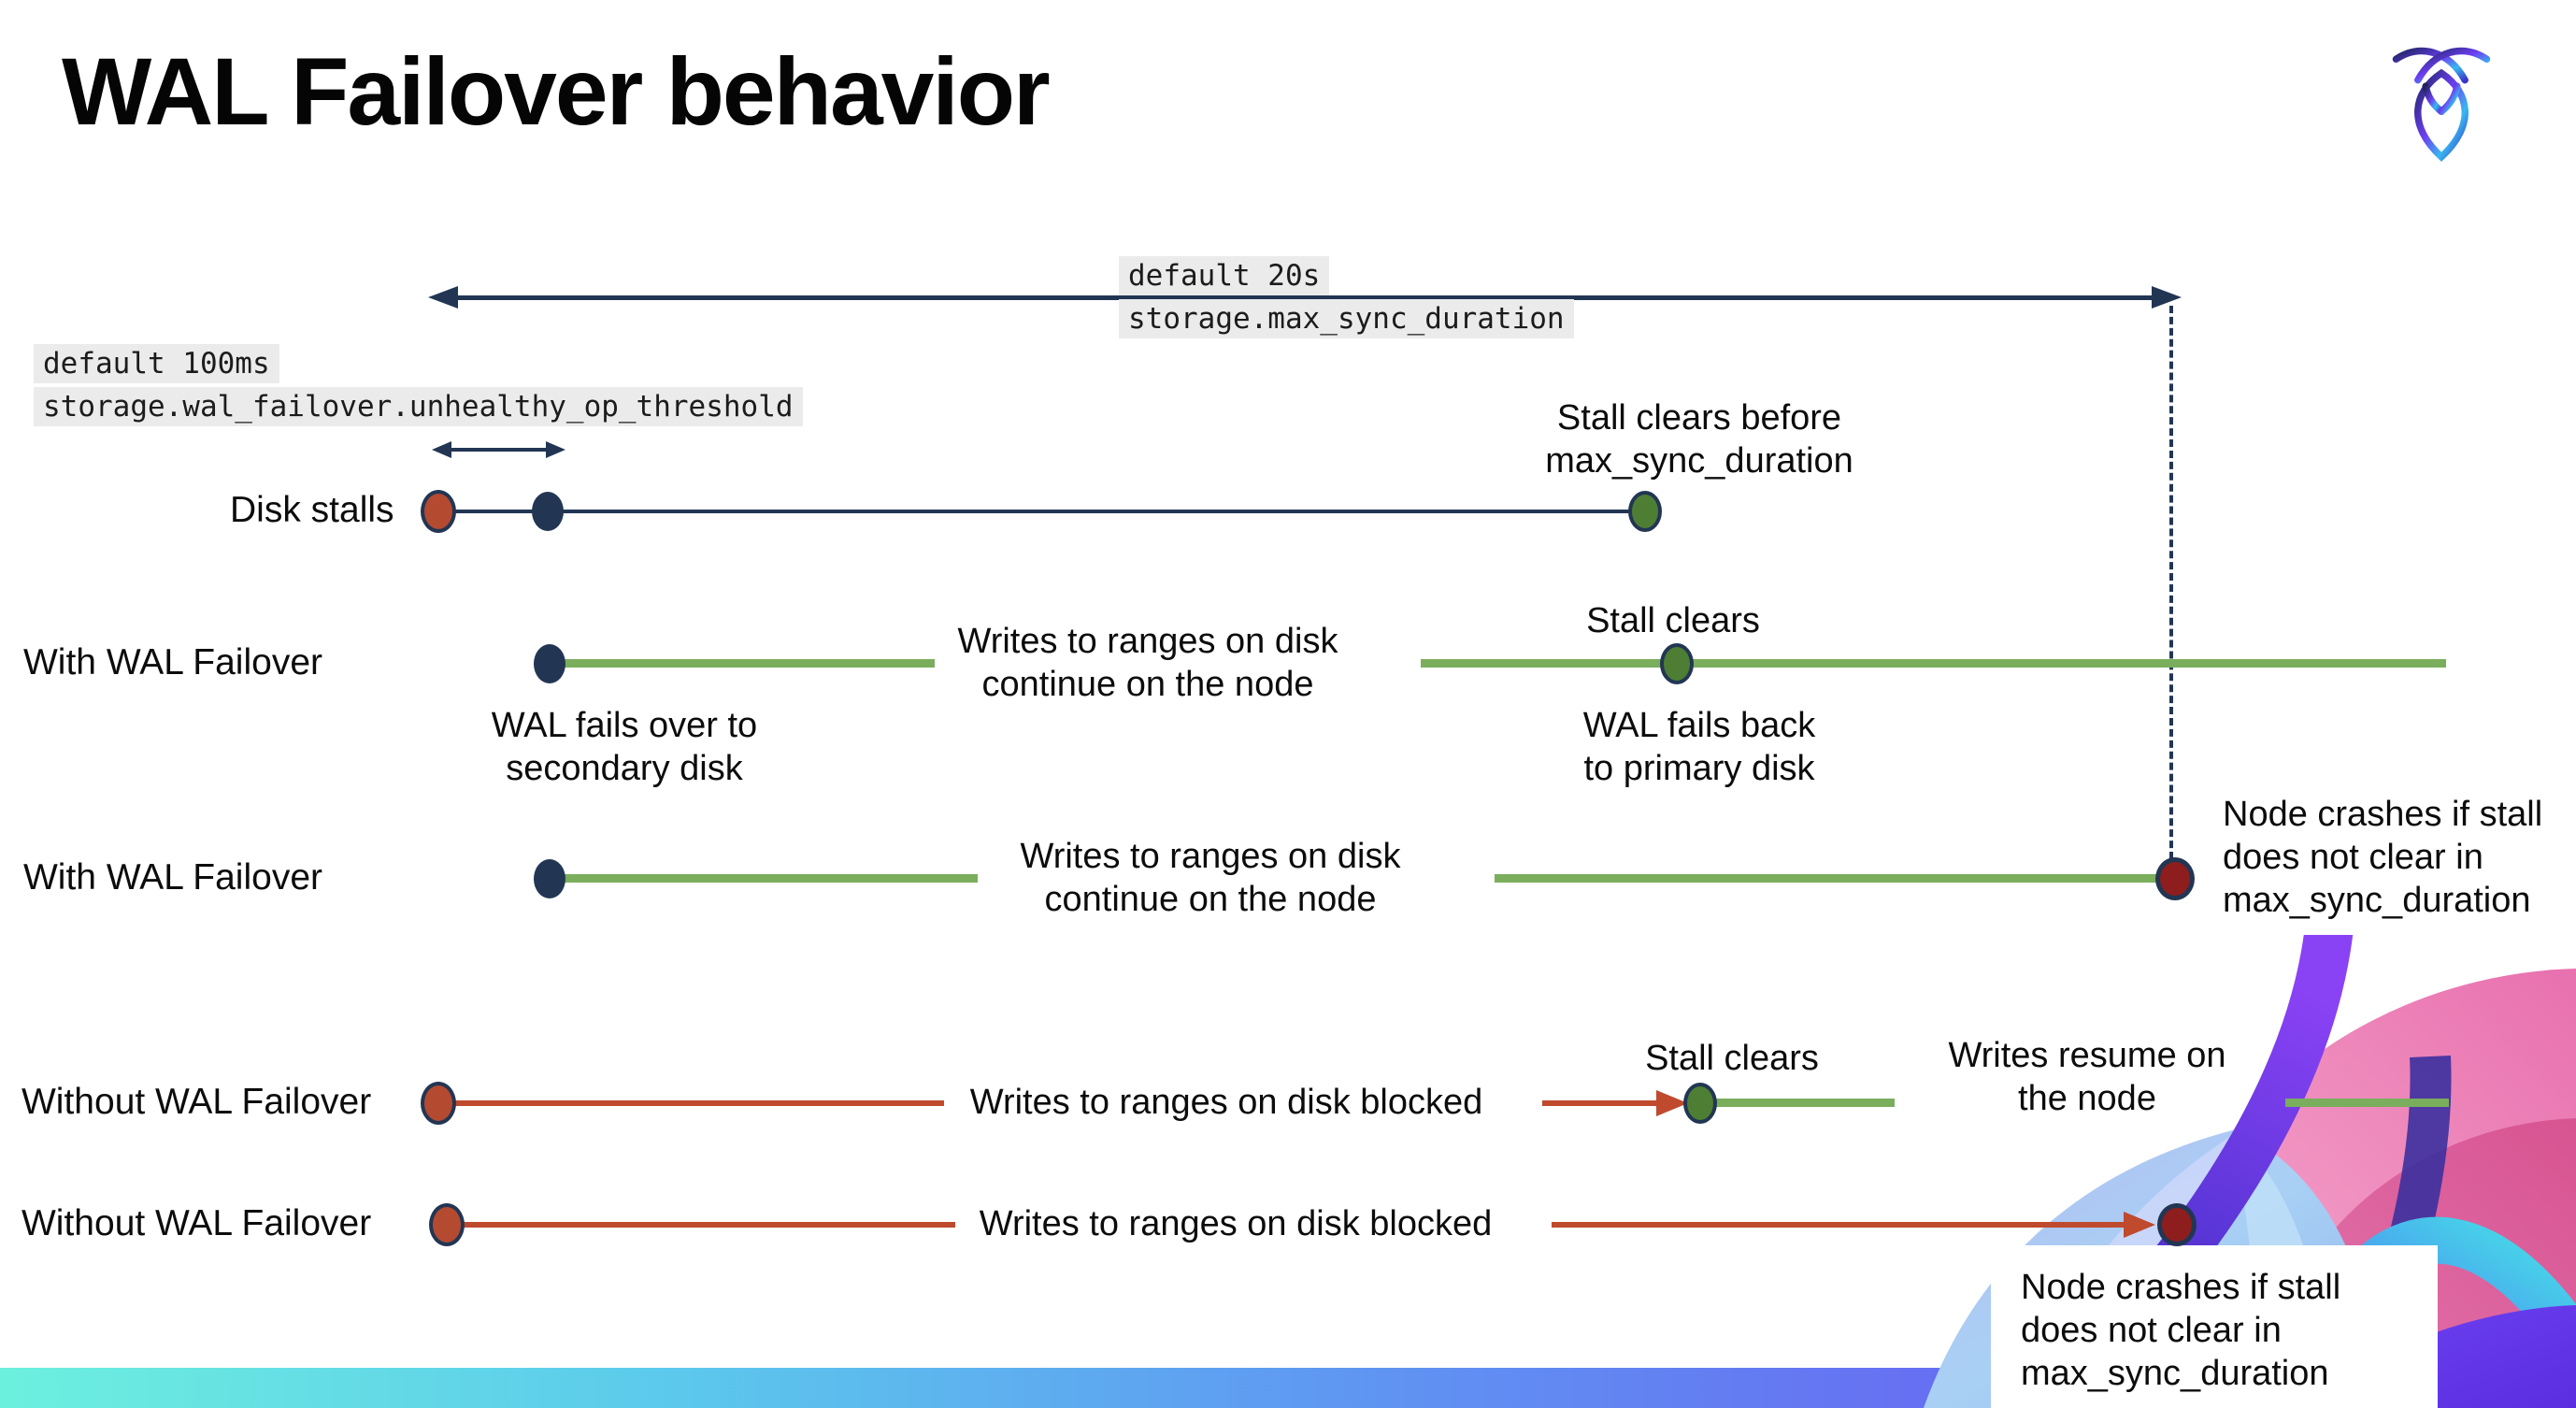 This screenshot has height=1408, width=2576. Describe the element at coordinates (2171, 582) in the screenshot. I see `max-sync-deadline-dashed-line` at that location.